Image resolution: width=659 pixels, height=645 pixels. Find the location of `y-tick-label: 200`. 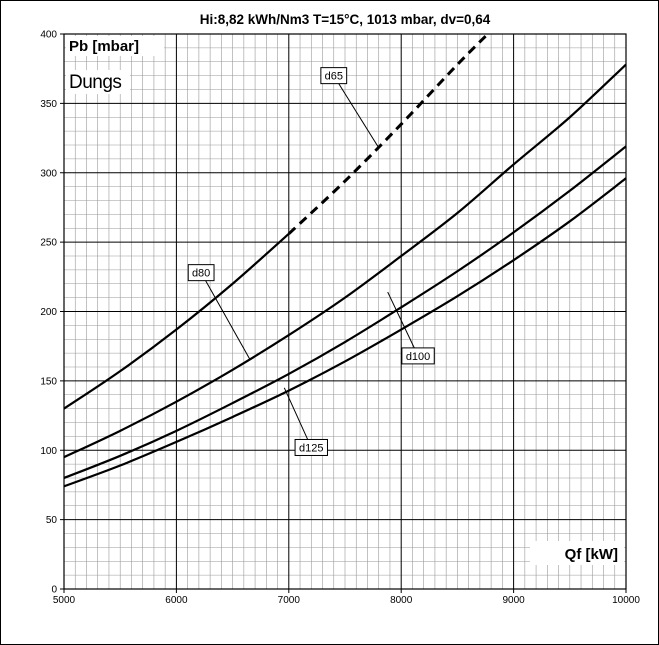

y-tick-label: 200 is located at coordinates (48, 312).